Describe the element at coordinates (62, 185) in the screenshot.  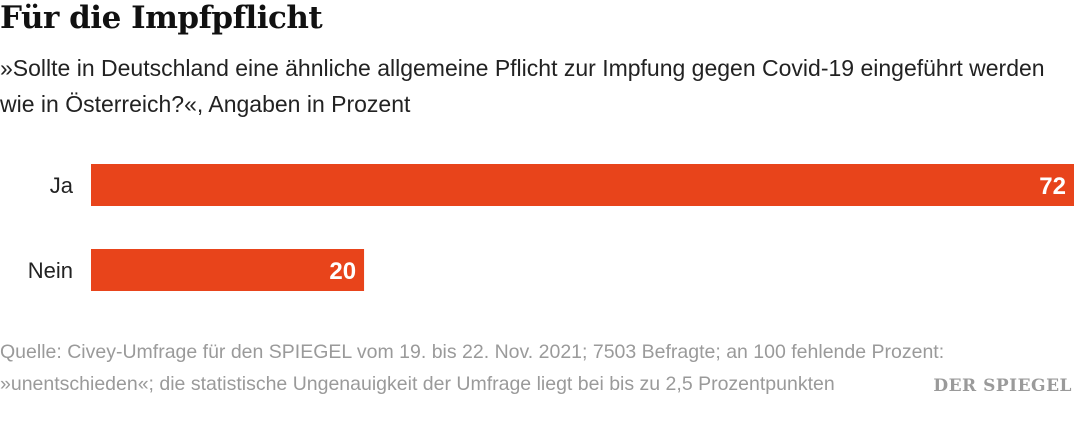
I see `category-label-ja: Ja` at that location.